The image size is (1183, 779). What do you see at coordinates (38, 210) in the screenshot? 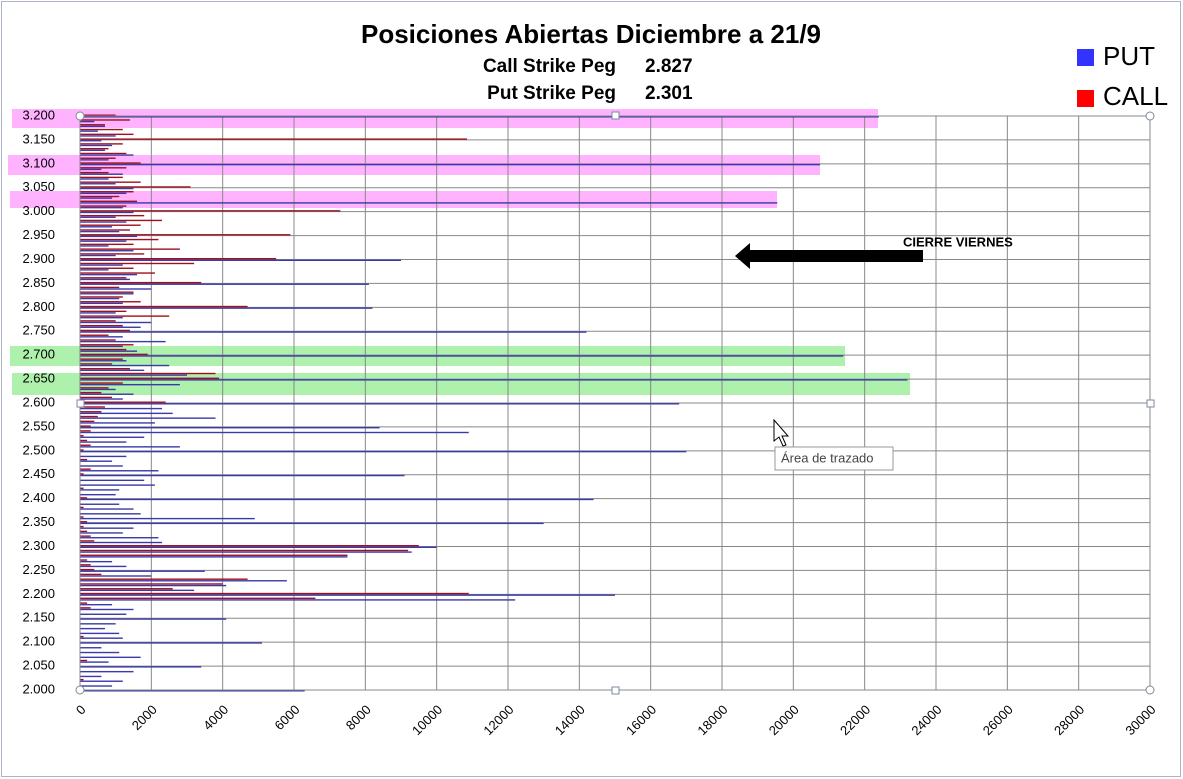
I see `y-tick-label: 3.000` at bounding box center [38, 210].